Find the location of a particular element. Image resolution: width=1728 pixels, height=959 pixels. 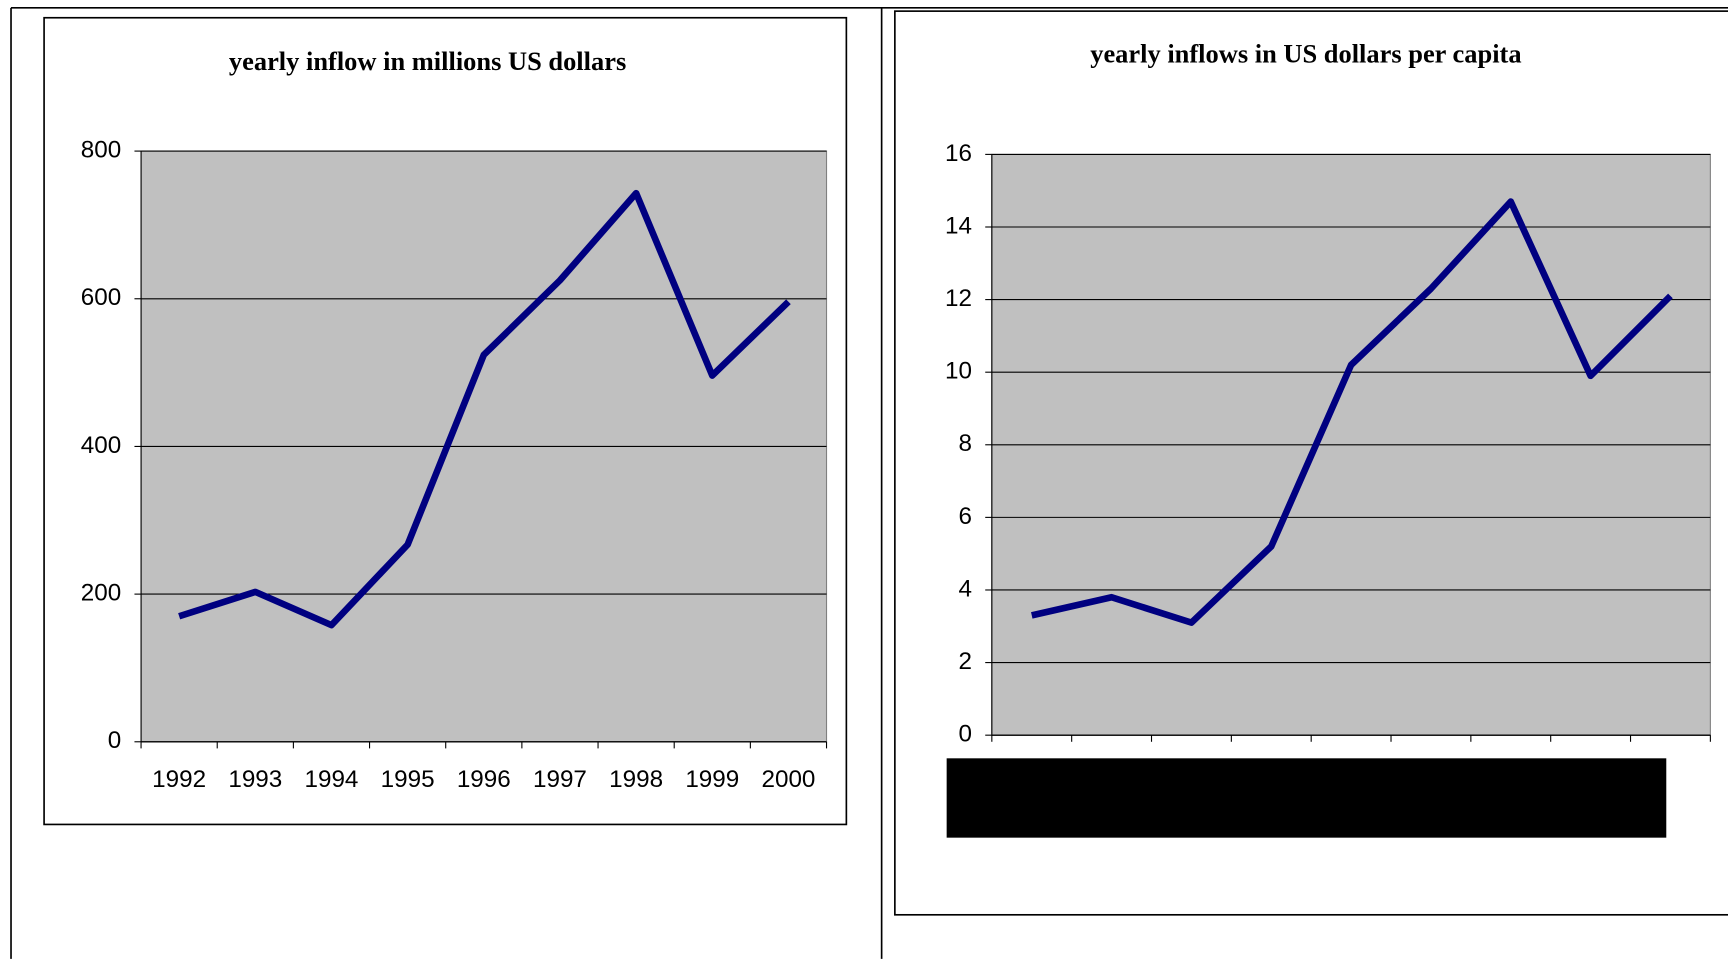

x-tick-label: 1997 is located at coordinates (560, 779).